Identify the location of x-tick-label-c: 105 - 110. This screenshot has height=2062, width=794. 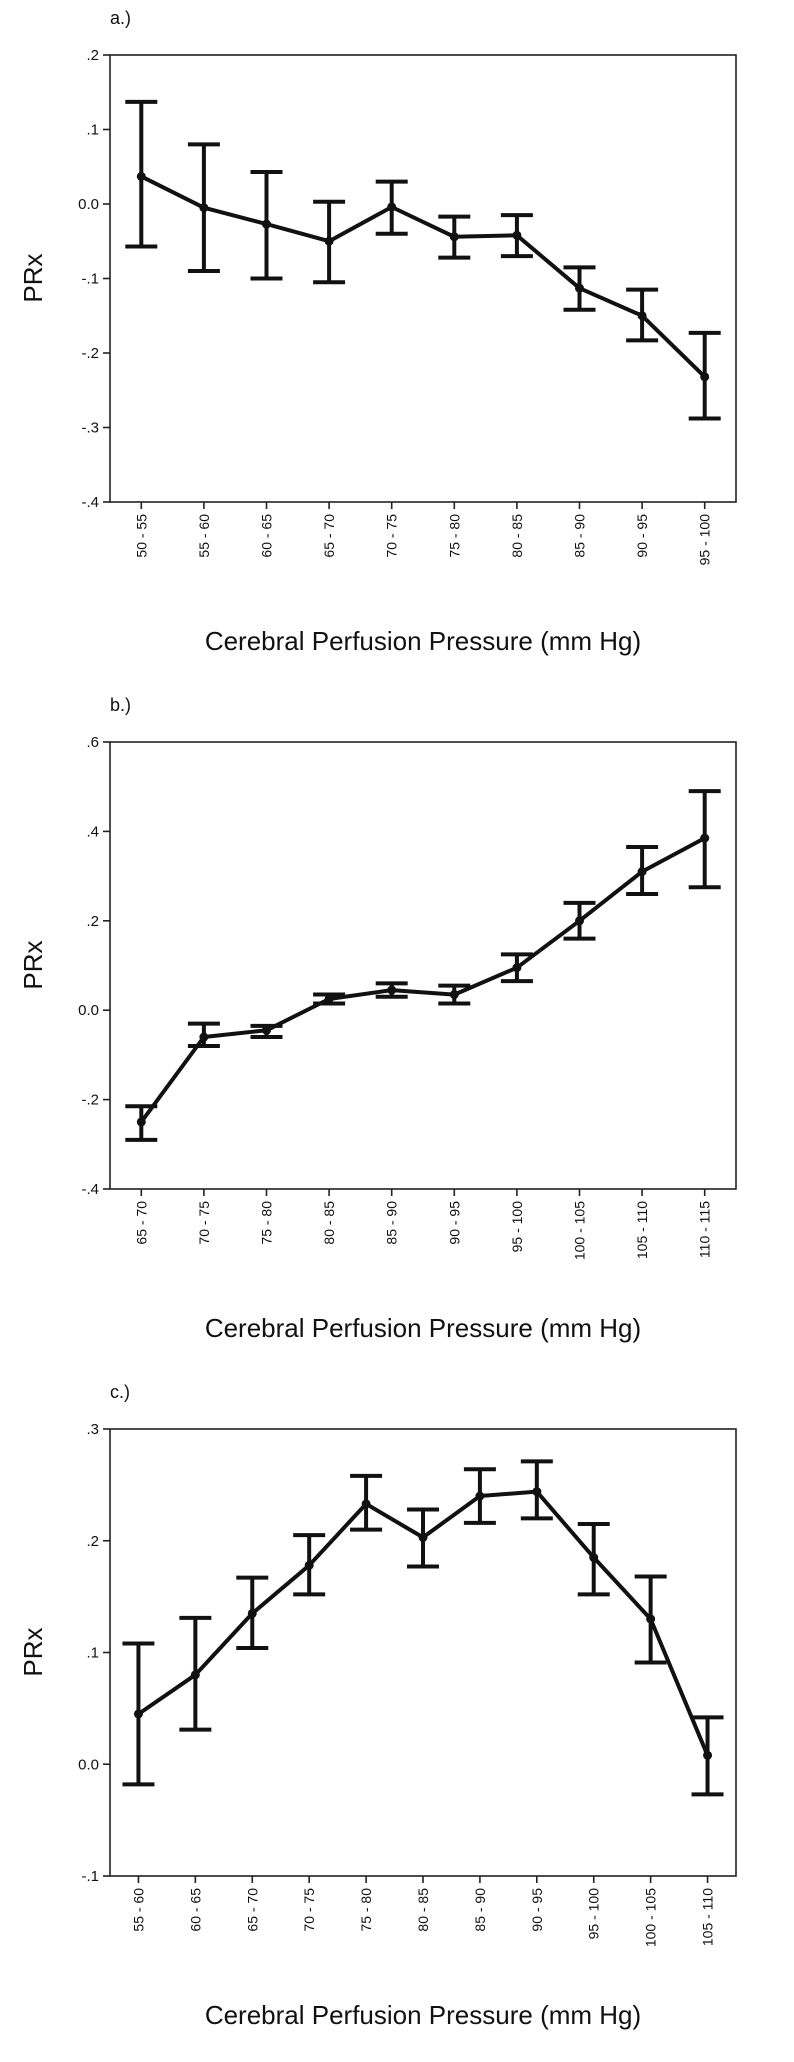
(708, 1917).